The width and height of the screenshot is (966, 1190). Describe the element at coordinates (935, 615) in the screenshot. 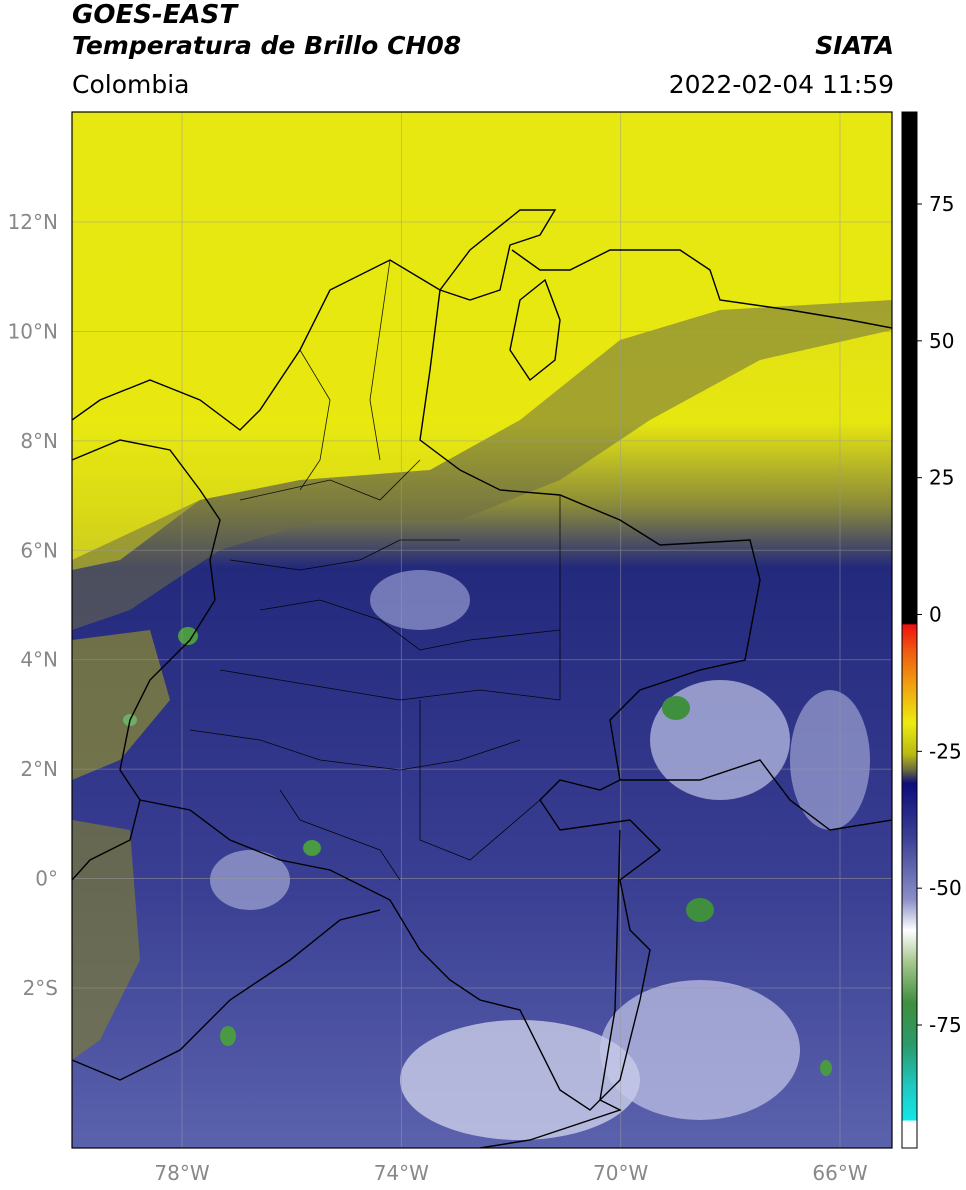

I see `colorbar-tick-label: 0` at that location.